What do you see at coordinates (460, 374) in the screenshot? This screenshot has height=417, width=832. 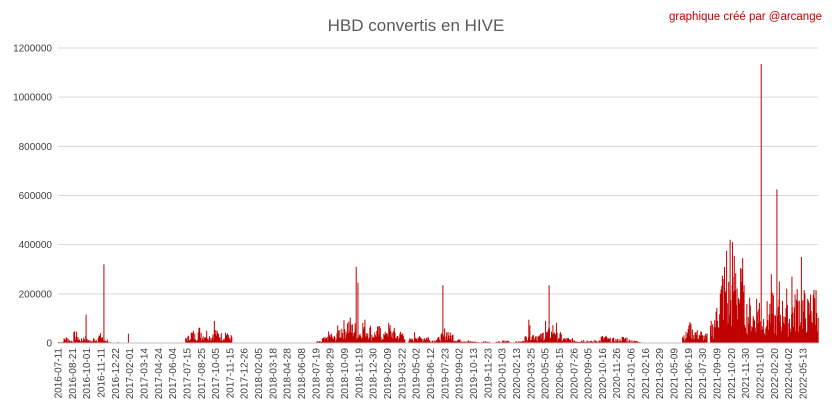 I see `x-tick-label: 2019-09-02` at bounding box center [460, 374].